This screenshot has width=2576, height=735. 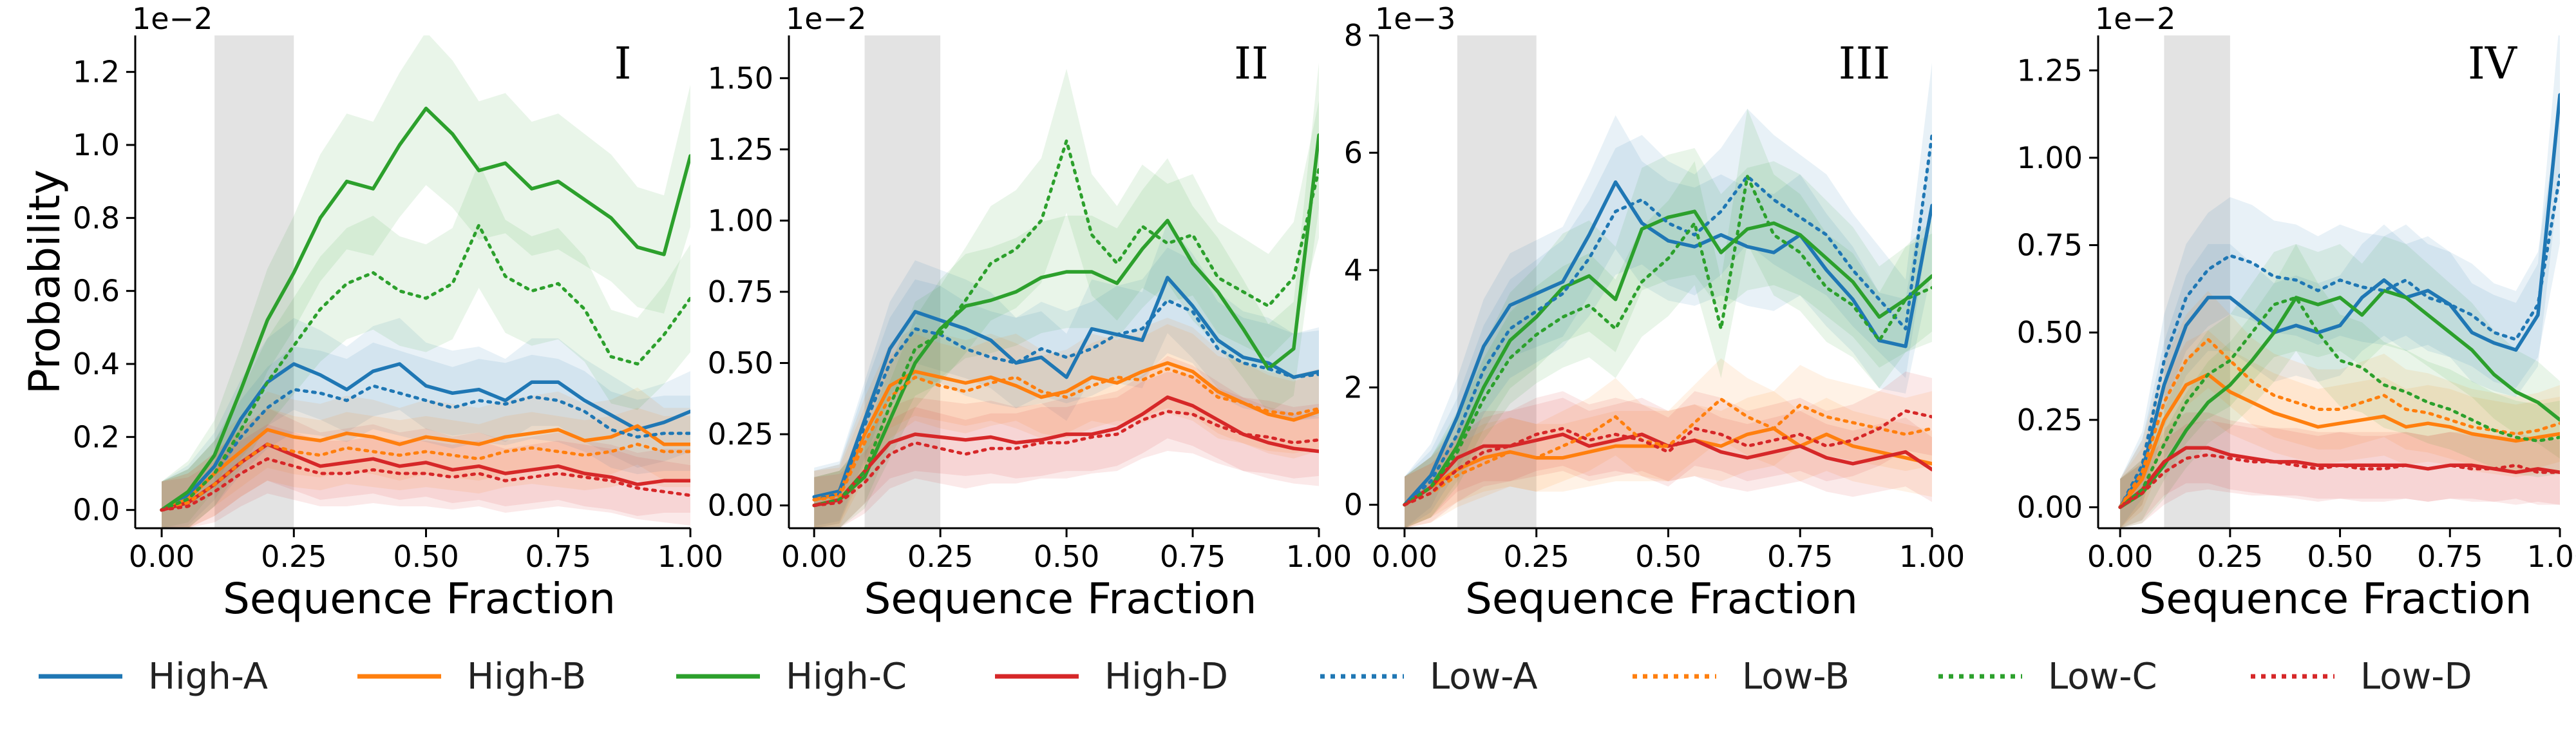 What do you see at coordinates (1741, 676) in the screenshot?
I see `legend-item-low-b: Low-B` at bounding box center [1741, 676].